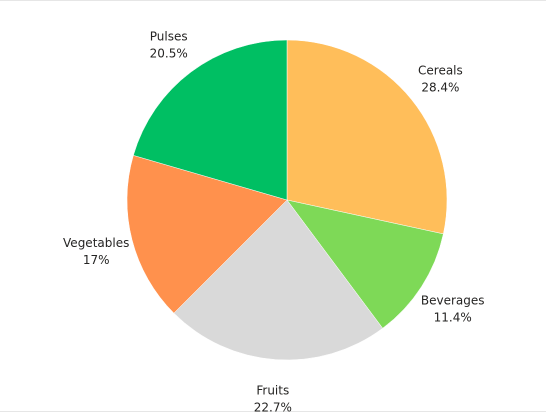 The image size is (546, 413). Describe the element at coordinates (169, 37) in the screenshot. I see `slice-label-pulses: Pulses` at that location.